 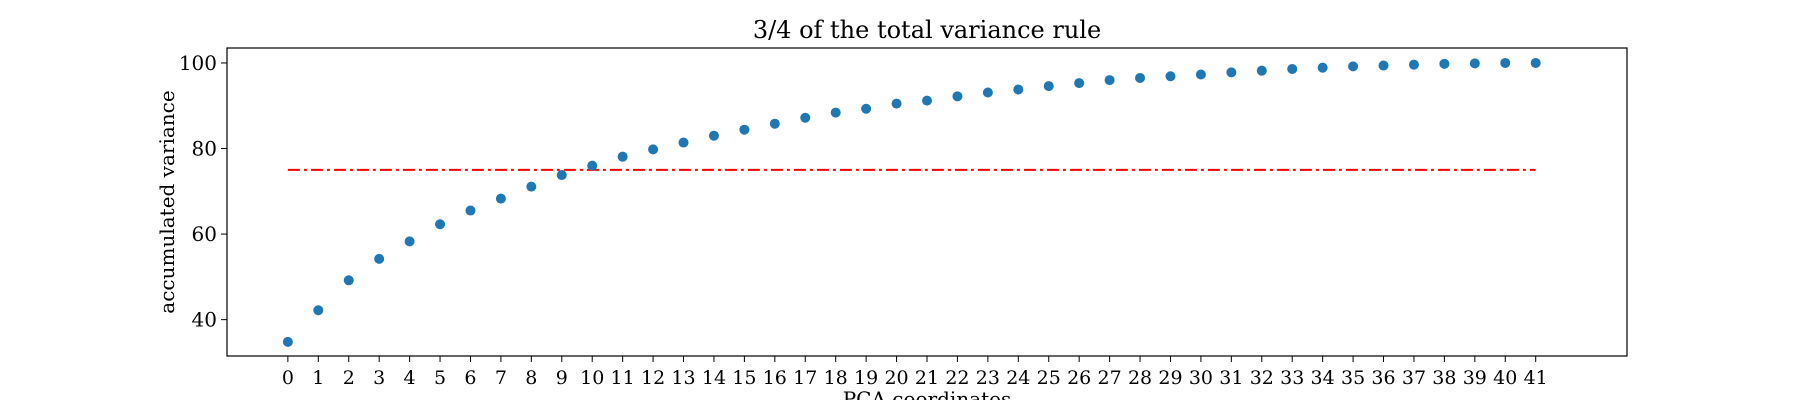 I want to click on x-tick-label: 16, so click(x=775, y=378).